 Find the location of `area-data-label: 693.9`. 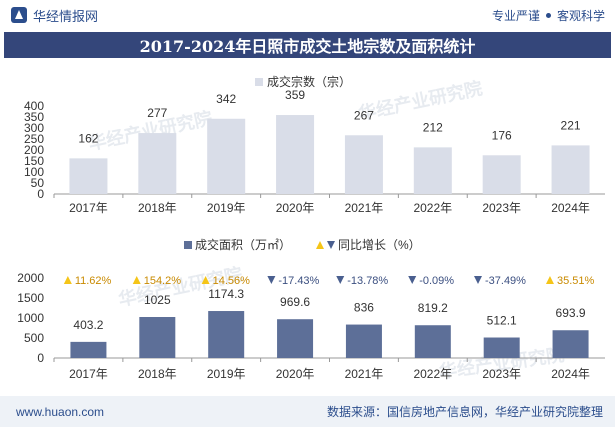

area-data-label: 693.9 is located at coordinates (571, 313).